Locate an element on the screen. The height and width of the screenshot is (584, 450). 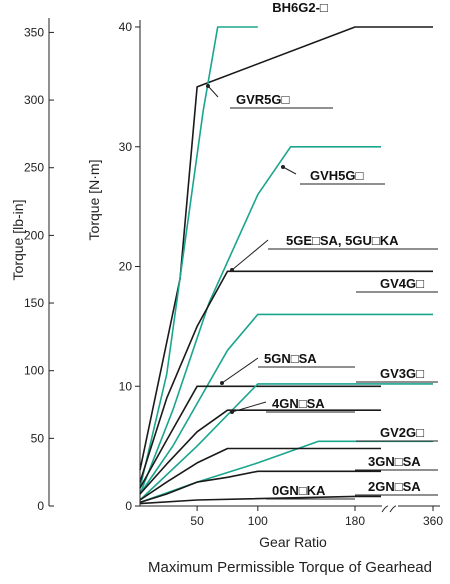
y-left-tick-label: 200 is located at coordinates (34, 235).